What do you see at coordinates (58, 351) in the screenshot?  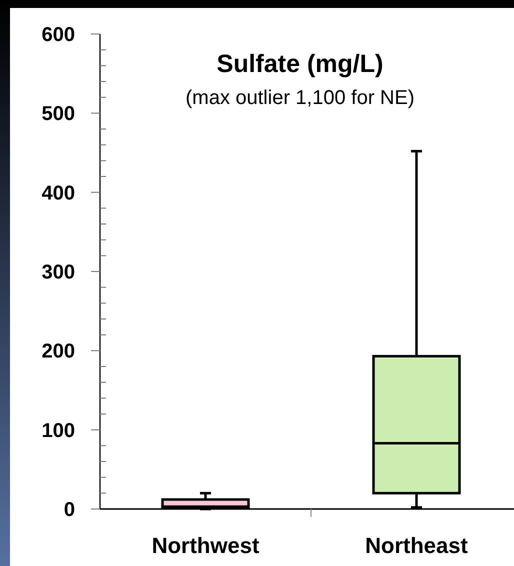 I see `y-tick-label: 200` at bounding box center [58, 351].